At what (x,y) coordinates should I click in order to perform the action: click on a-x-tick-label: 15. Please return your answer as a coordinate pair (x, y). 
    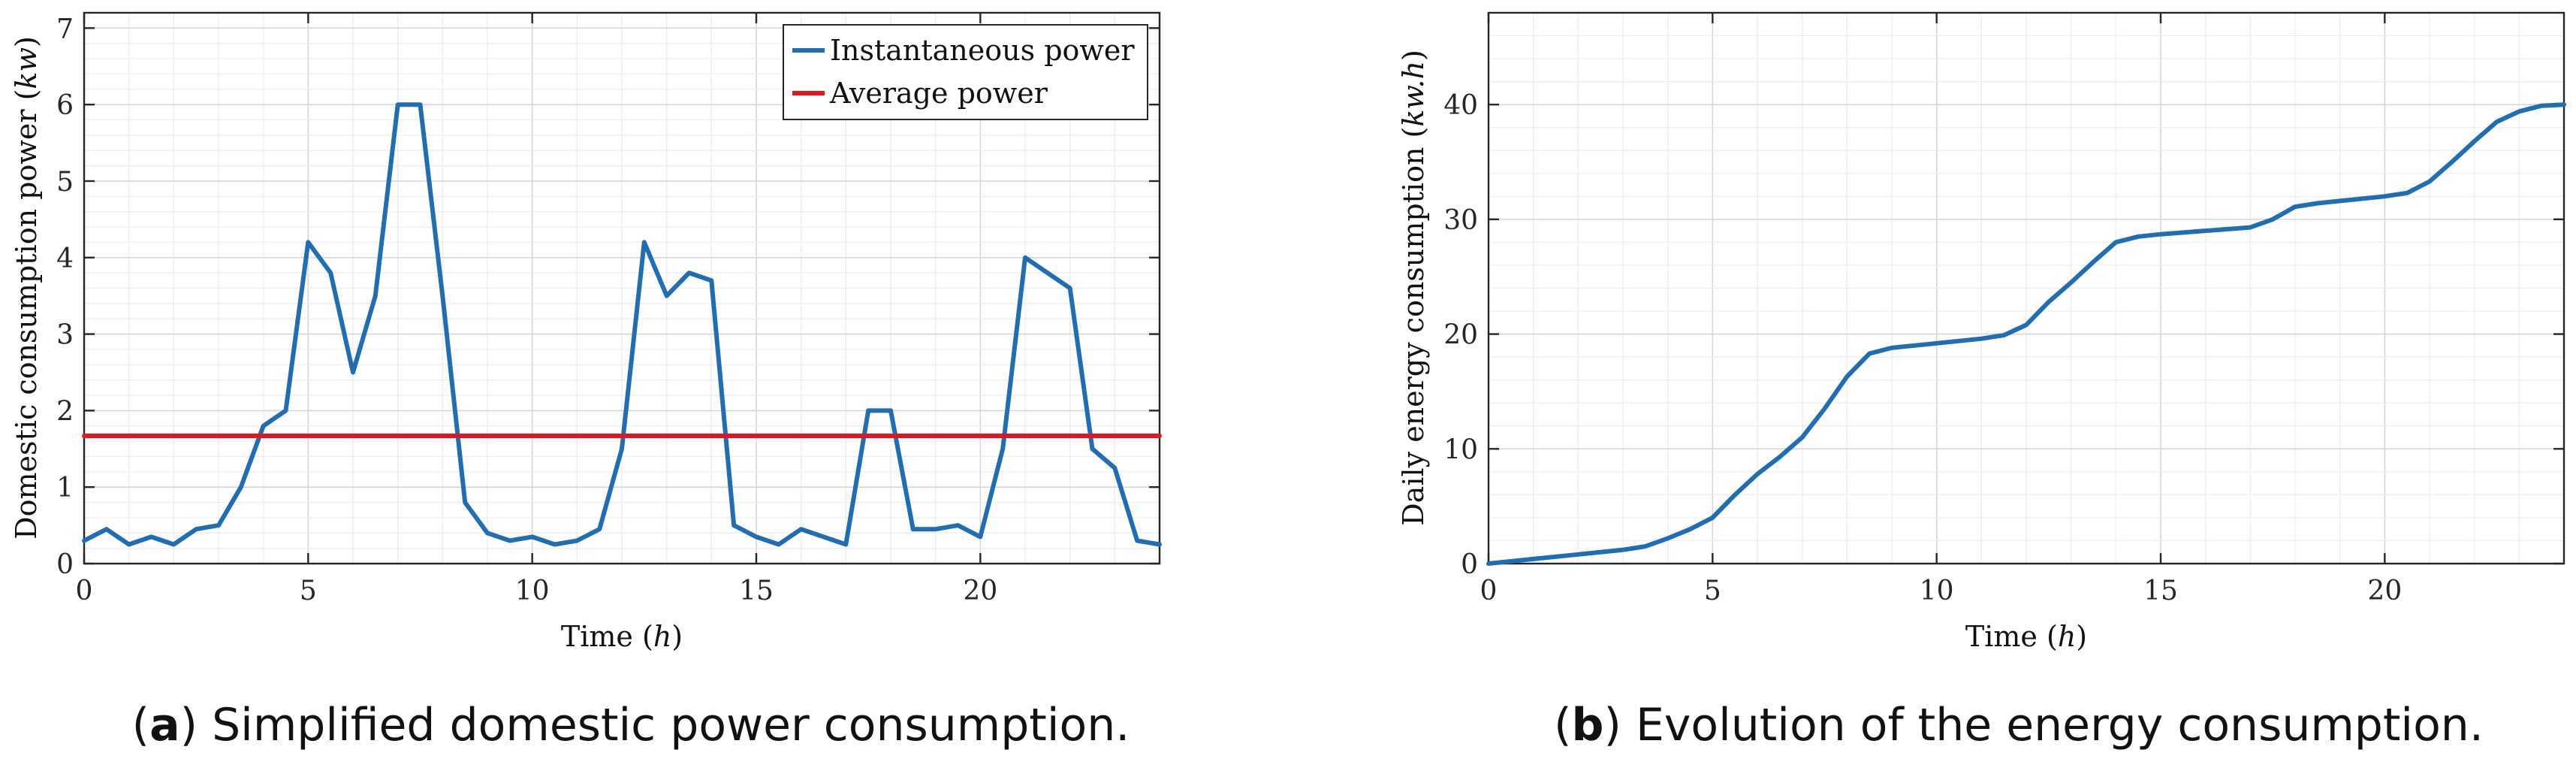
    Looking at the image, I should click on (756, 591).